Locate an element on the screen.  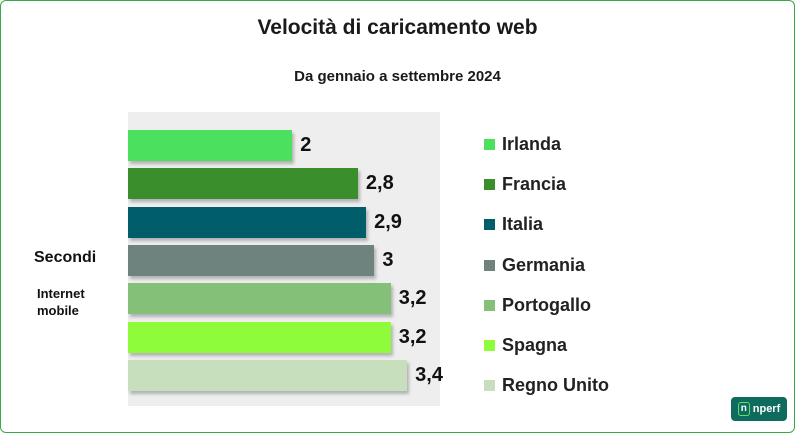
bar-germania is located at coordinates (251, 260).